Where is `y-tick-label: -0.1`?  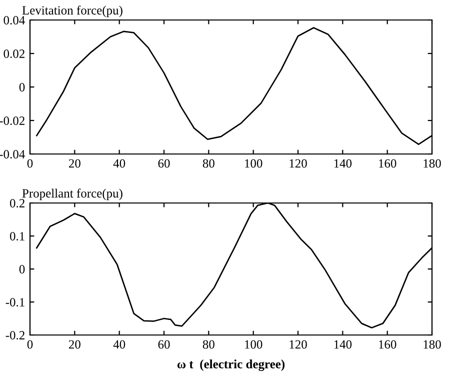 y-tick-label: -0.1 is located at coordinates (15, 302).